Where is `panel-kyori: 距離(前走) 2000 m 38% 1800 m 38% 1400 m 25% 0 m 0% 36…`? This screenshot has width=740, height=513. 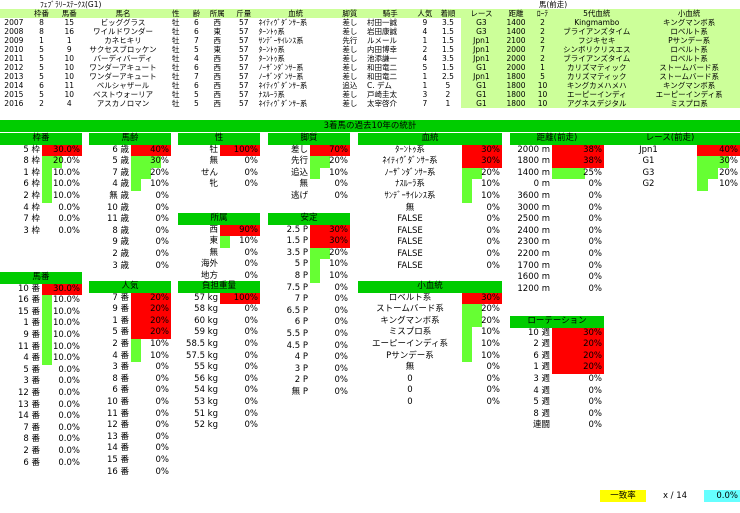
panel-kyori: 距離(前走) 2000 m 38% 1800 m 38% 1400 m 25% 0 m 0% 36… is located at coordinates (557, 214).